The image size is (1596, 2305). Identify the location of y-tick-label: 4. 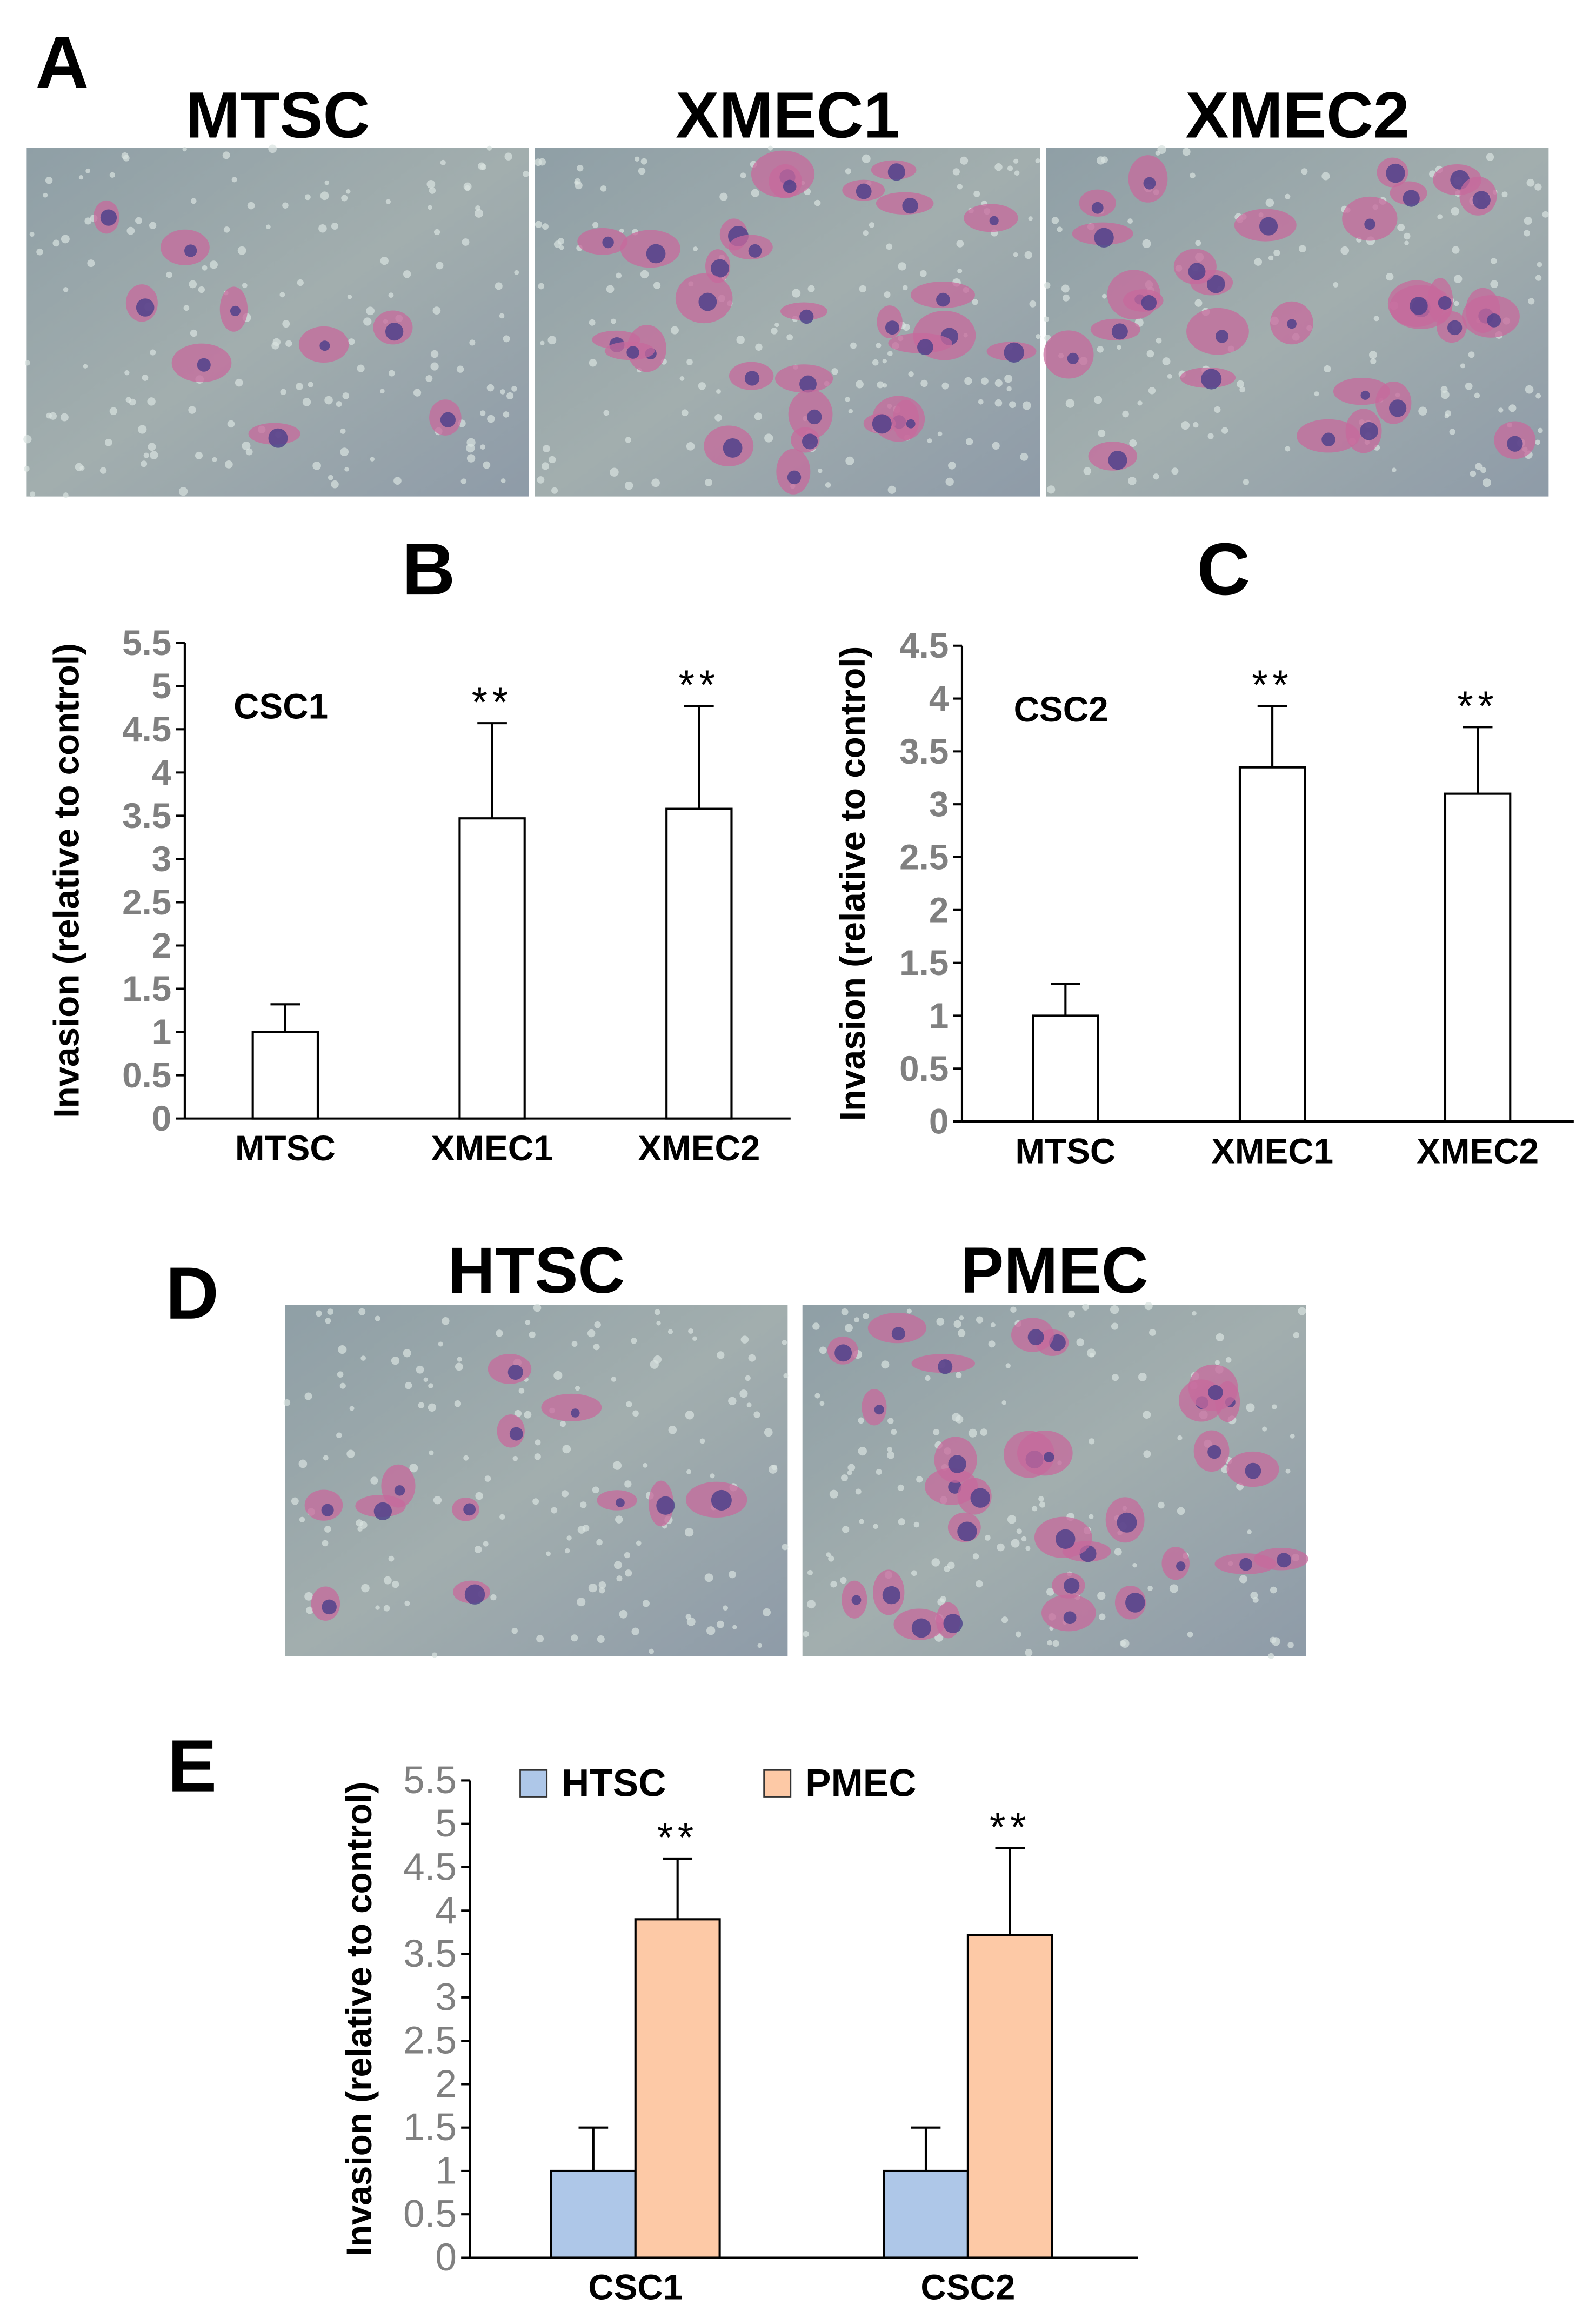
(162, 772).